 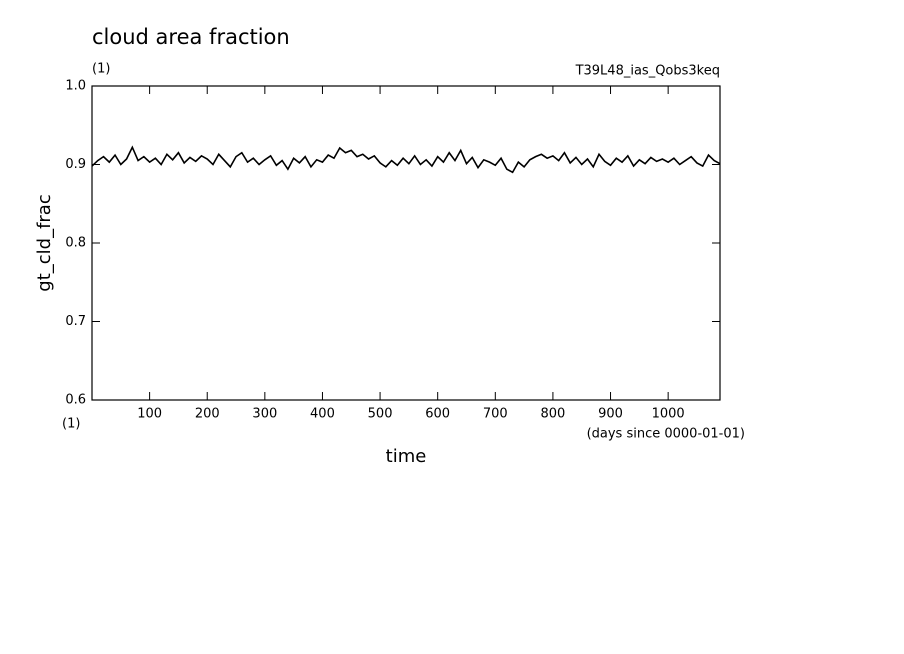 What do you see at coordinates (207, 414) in the screenshot?
I see `x-tick-label: 200` at bounding box center [207, 414].